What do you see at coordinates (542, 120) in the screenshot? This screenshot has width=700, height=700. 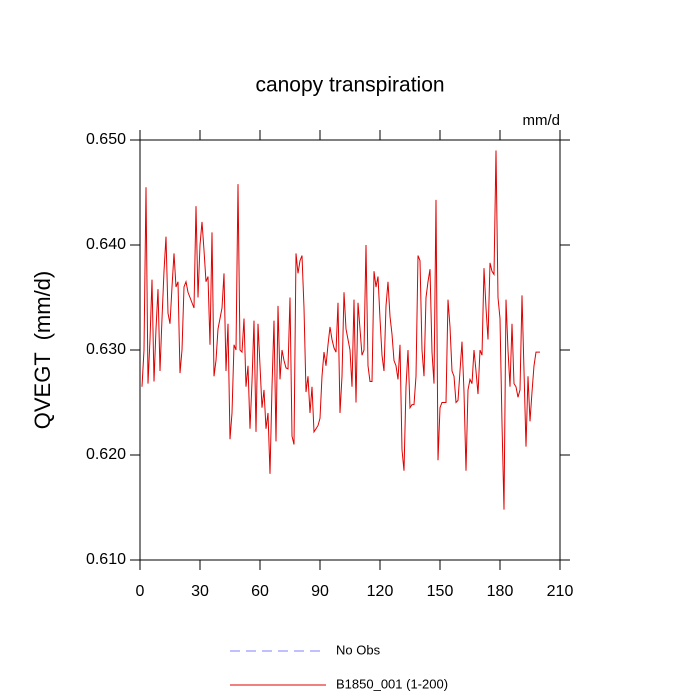 I see `units-label: mm/d` at bounding box center [542, 120].